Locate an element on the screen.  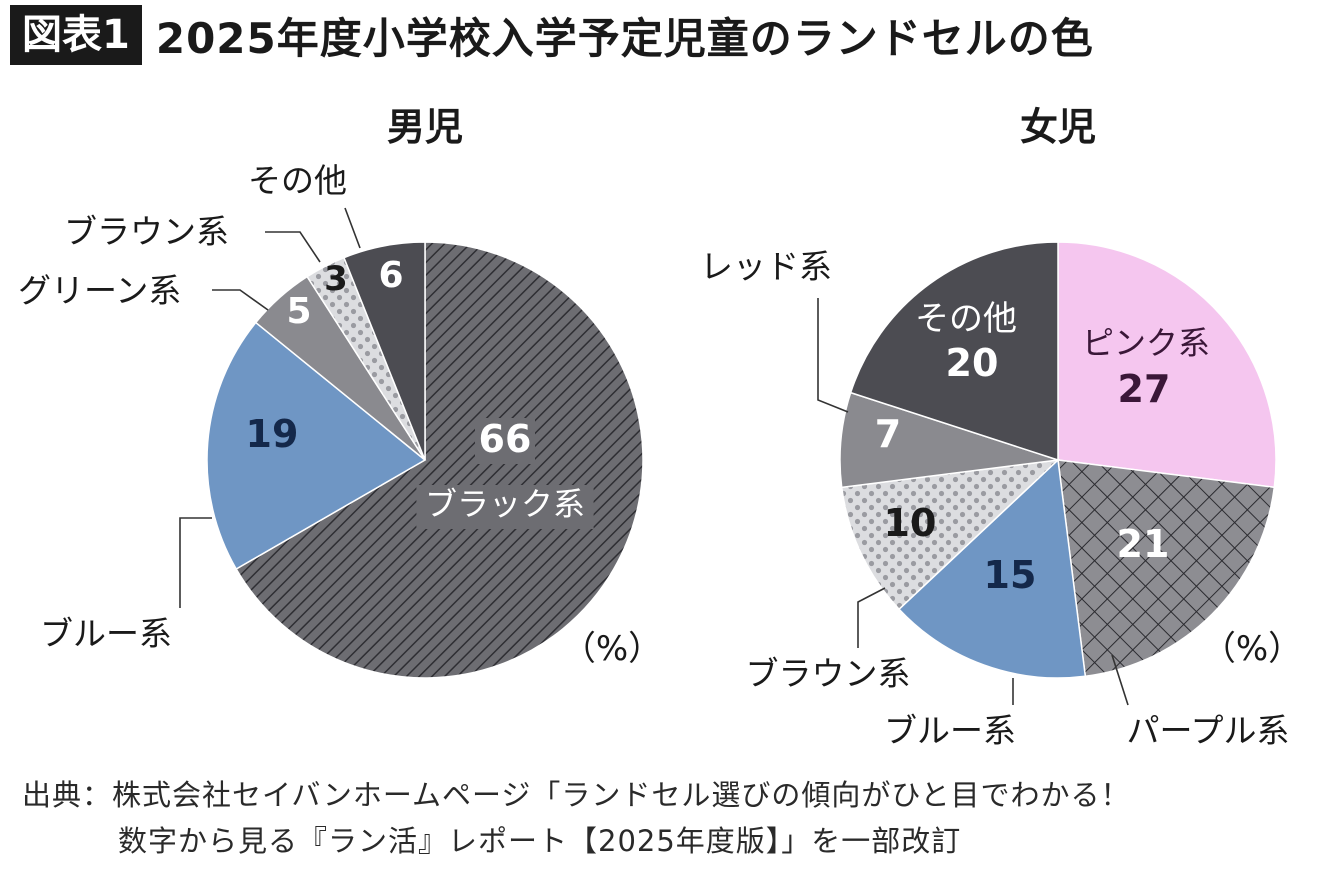
slice-label-girls-2: ブルー系 is located at coordinates (950, 730).